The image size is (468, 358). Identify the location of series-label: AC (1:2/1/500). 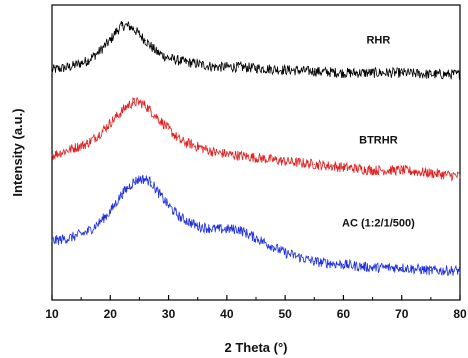
(378, 223).